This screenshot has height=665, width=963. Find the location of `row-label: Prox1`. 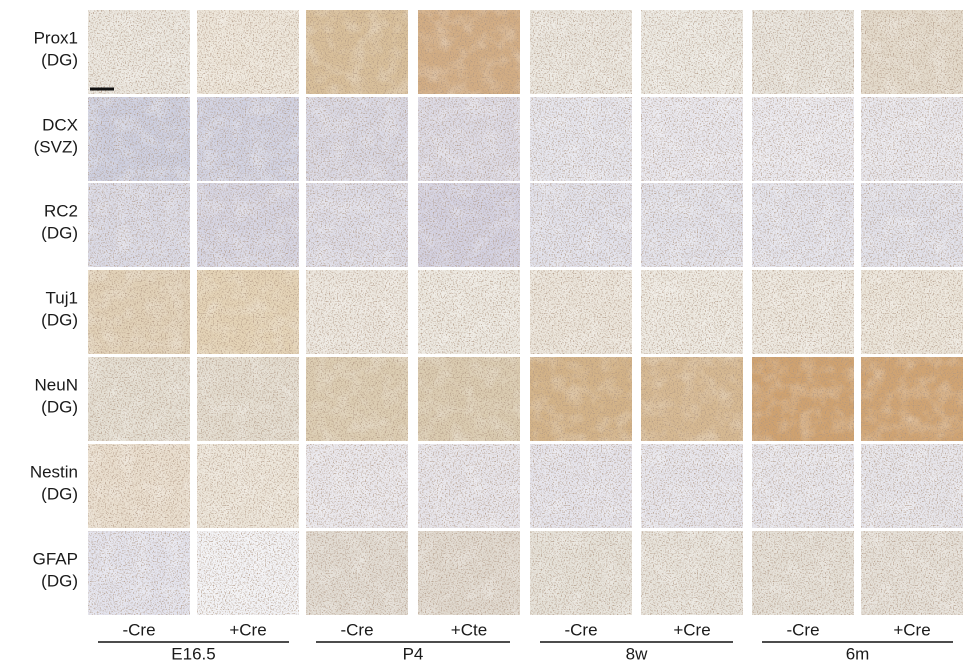

row-label: Prox1 is located at coordinates (56, 37).